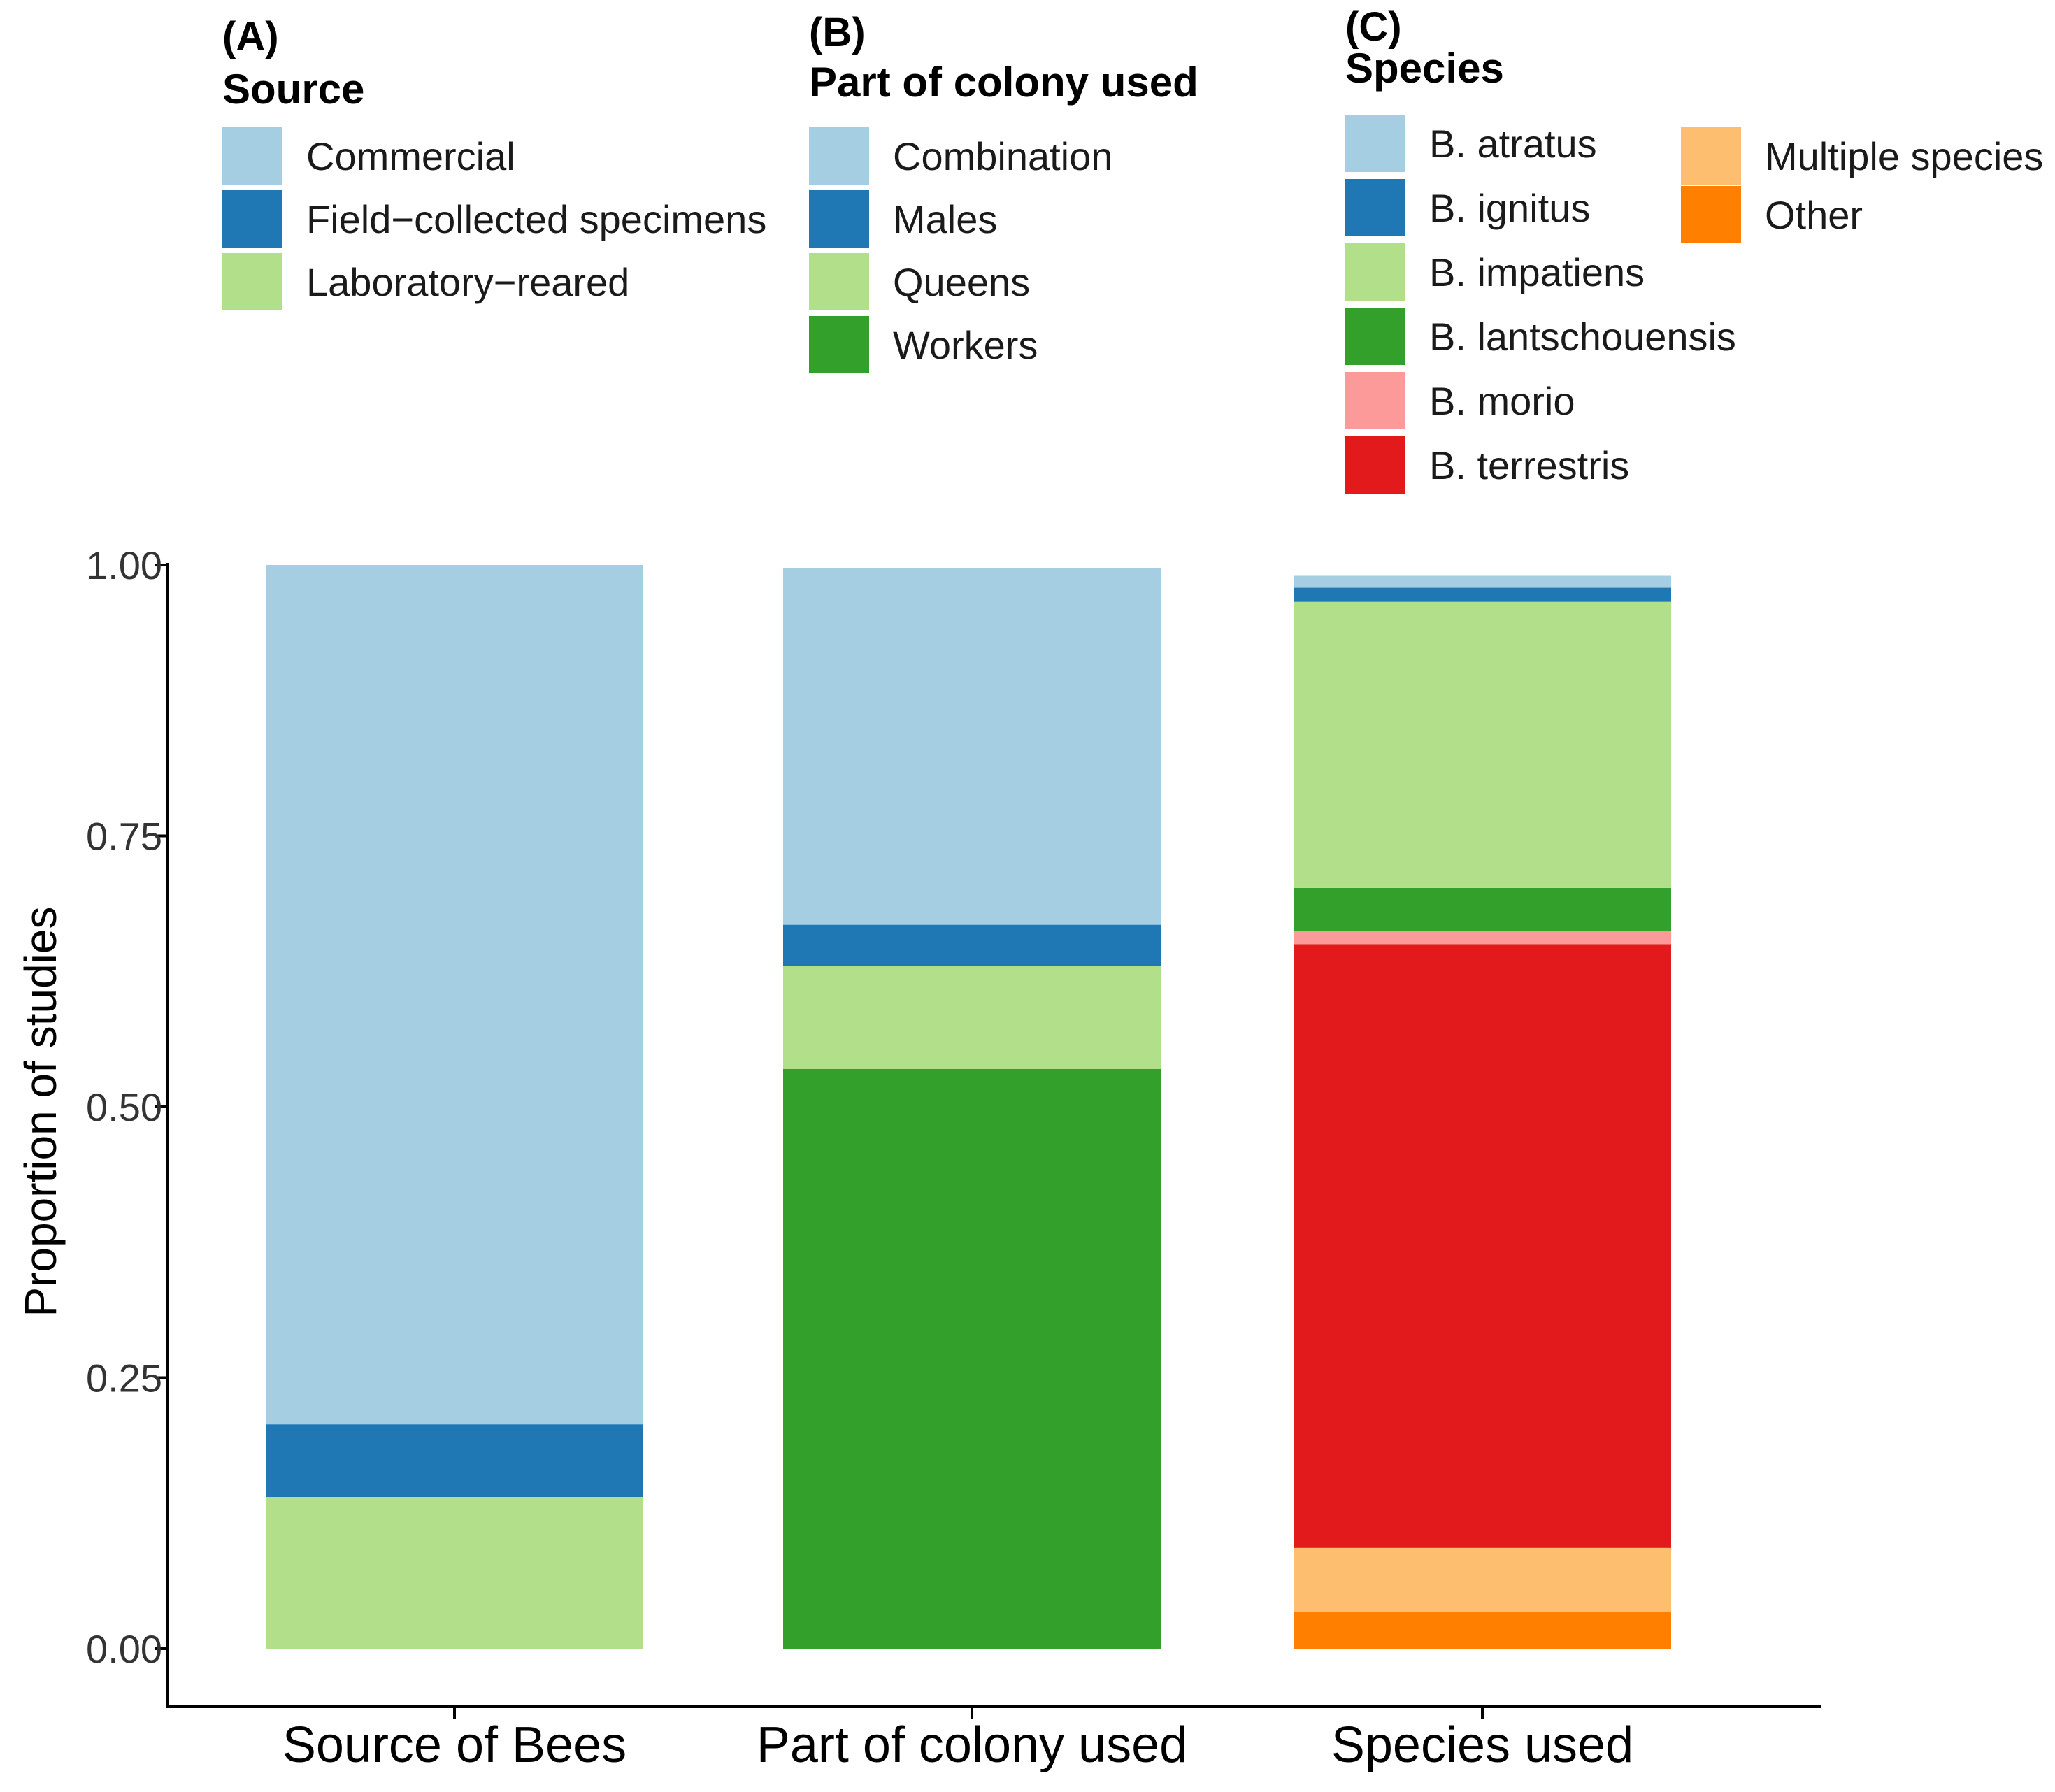  I want to click on legend-item-label: Queens, so click(961, 282).